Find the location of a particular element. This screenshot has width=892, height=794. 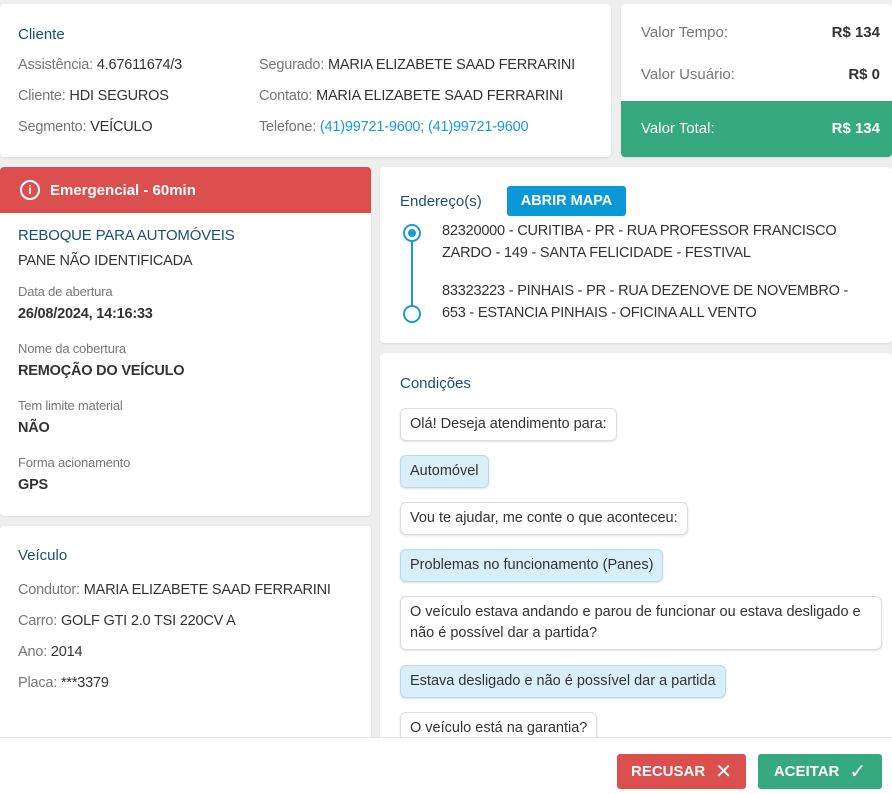

conditions-title: Condições is located at coordinates (435, 383).